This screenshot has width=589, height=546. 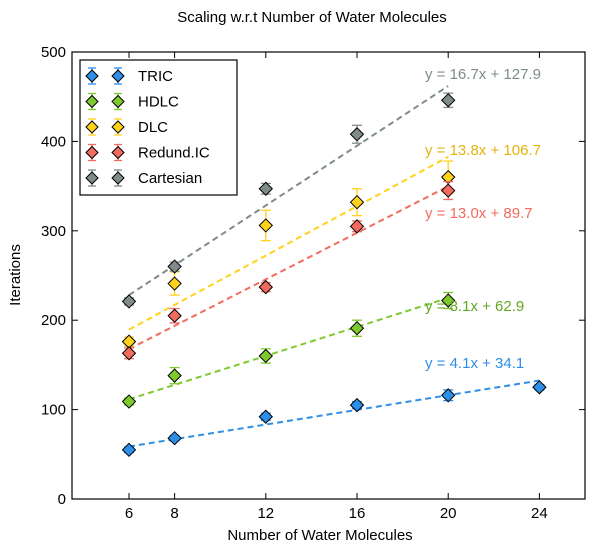 I want to click on y-axis-label: Iterations, so click(x=15, y=275).